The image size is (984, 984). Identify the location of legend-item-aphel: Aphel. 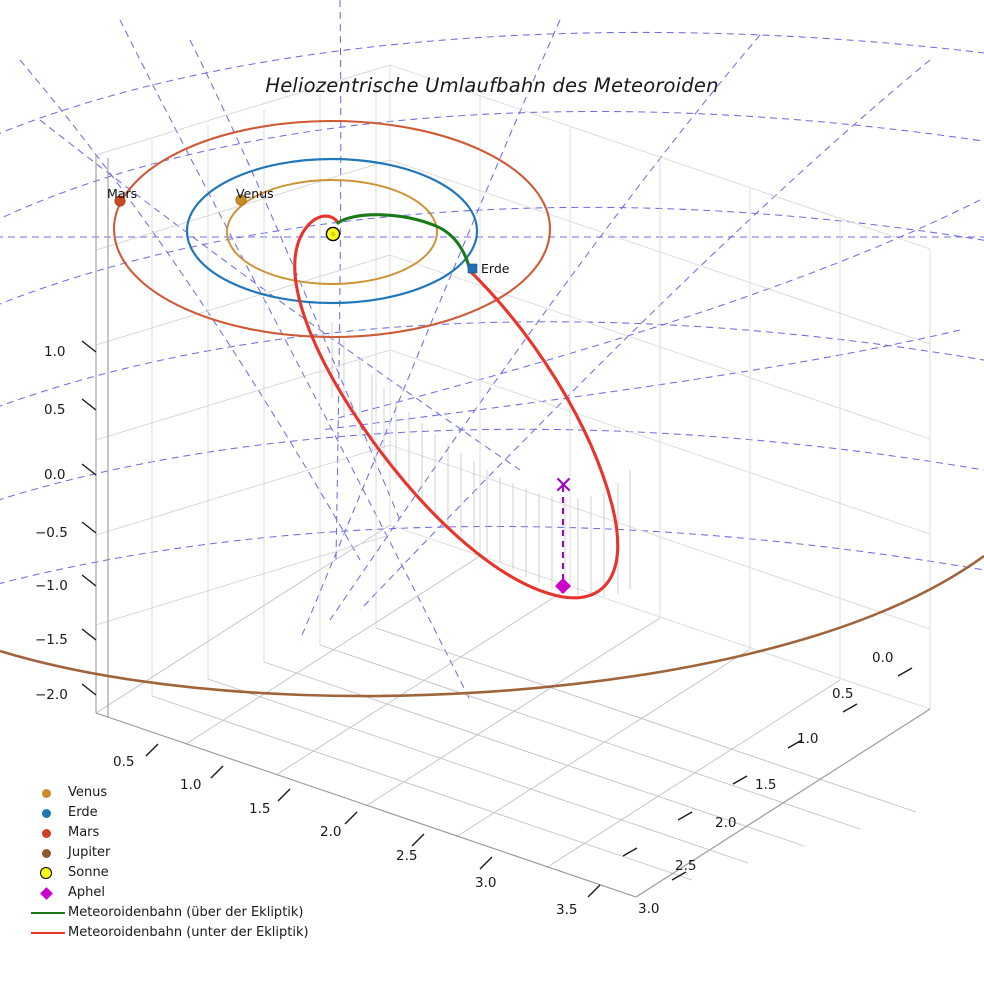
(178, 893).